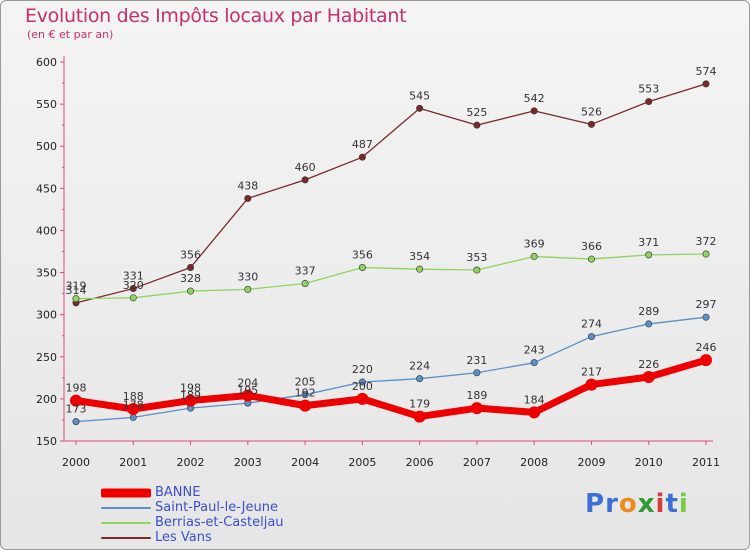 The height and width of the screenshot is (550, 750). Describe the element at coordinates (591, 111) in the screenshot. I see `data-label: 526` at that location.